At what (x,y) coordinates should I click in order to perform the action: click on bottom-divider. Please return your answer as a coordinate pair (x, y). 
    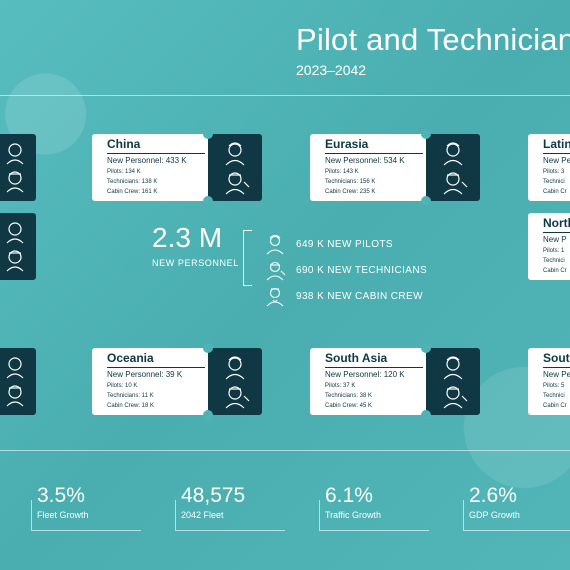
    Looking at the image, I should click on (285, 450).